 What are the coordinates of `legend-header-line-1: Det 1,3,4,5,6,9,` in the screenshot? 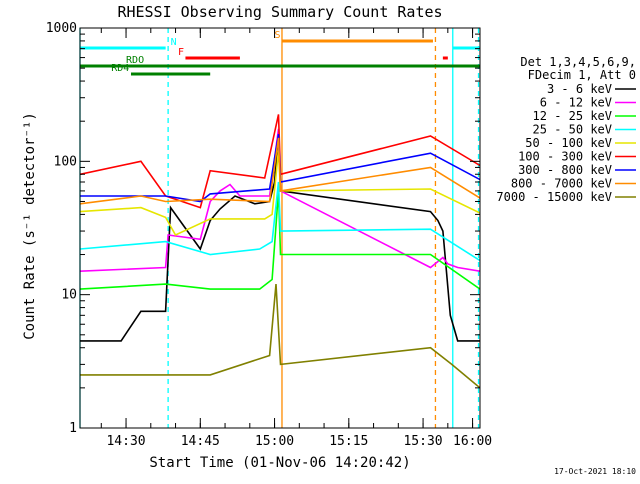 It's located at (578, 62).